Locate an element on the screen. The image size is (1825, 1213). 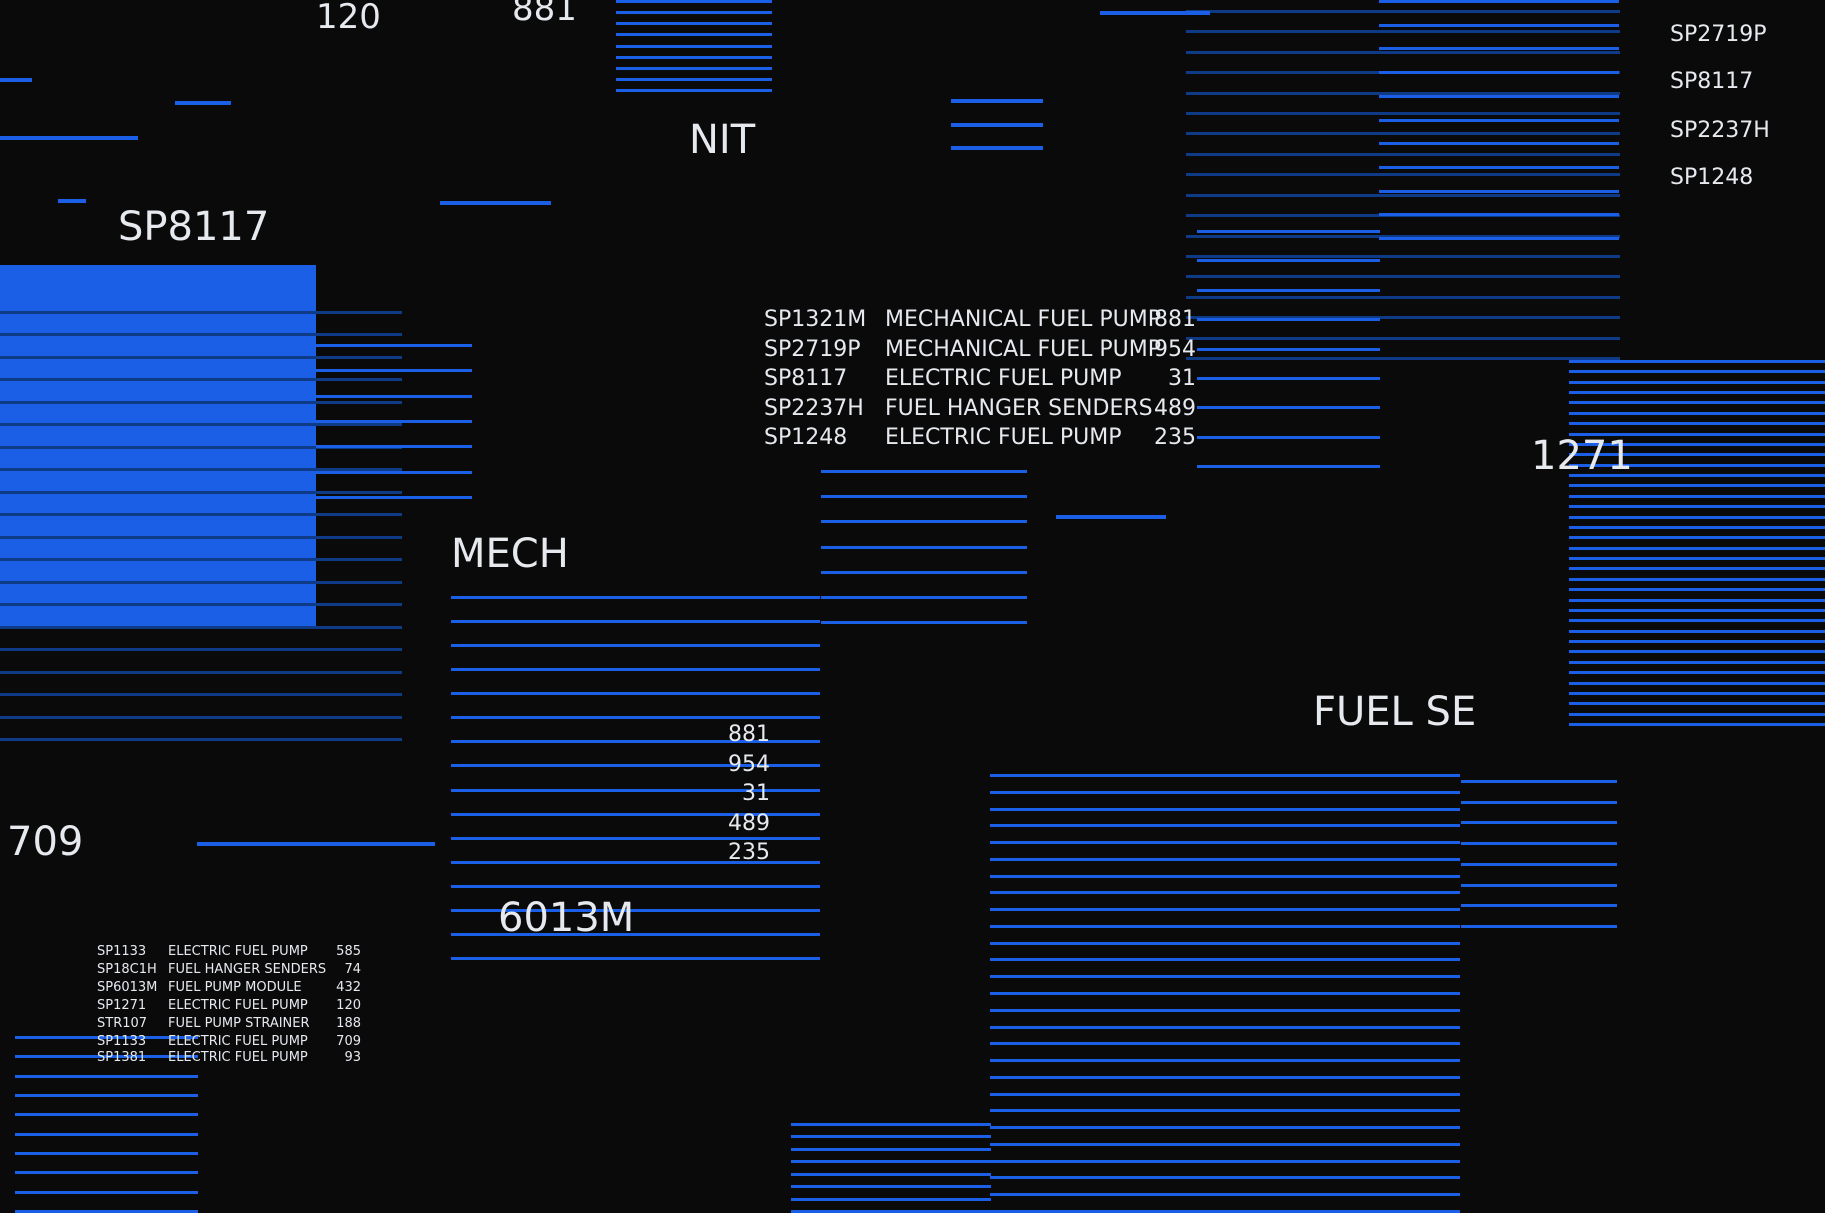
part-code: SP18C1H is located at coordinates (127, 969).